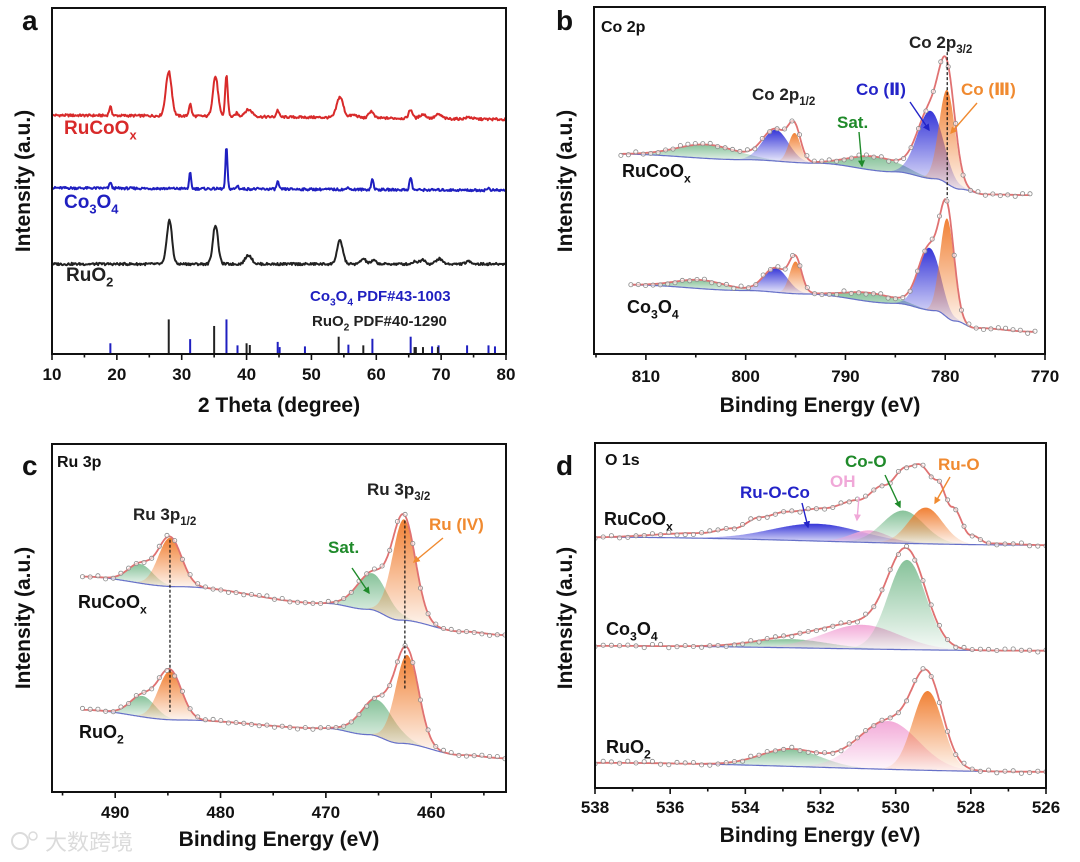 This screenshot has height=862, width=1080. Describe the element at coordinates (646, 376) in the screenshot. I see `x-tick-label: 810` at that location.